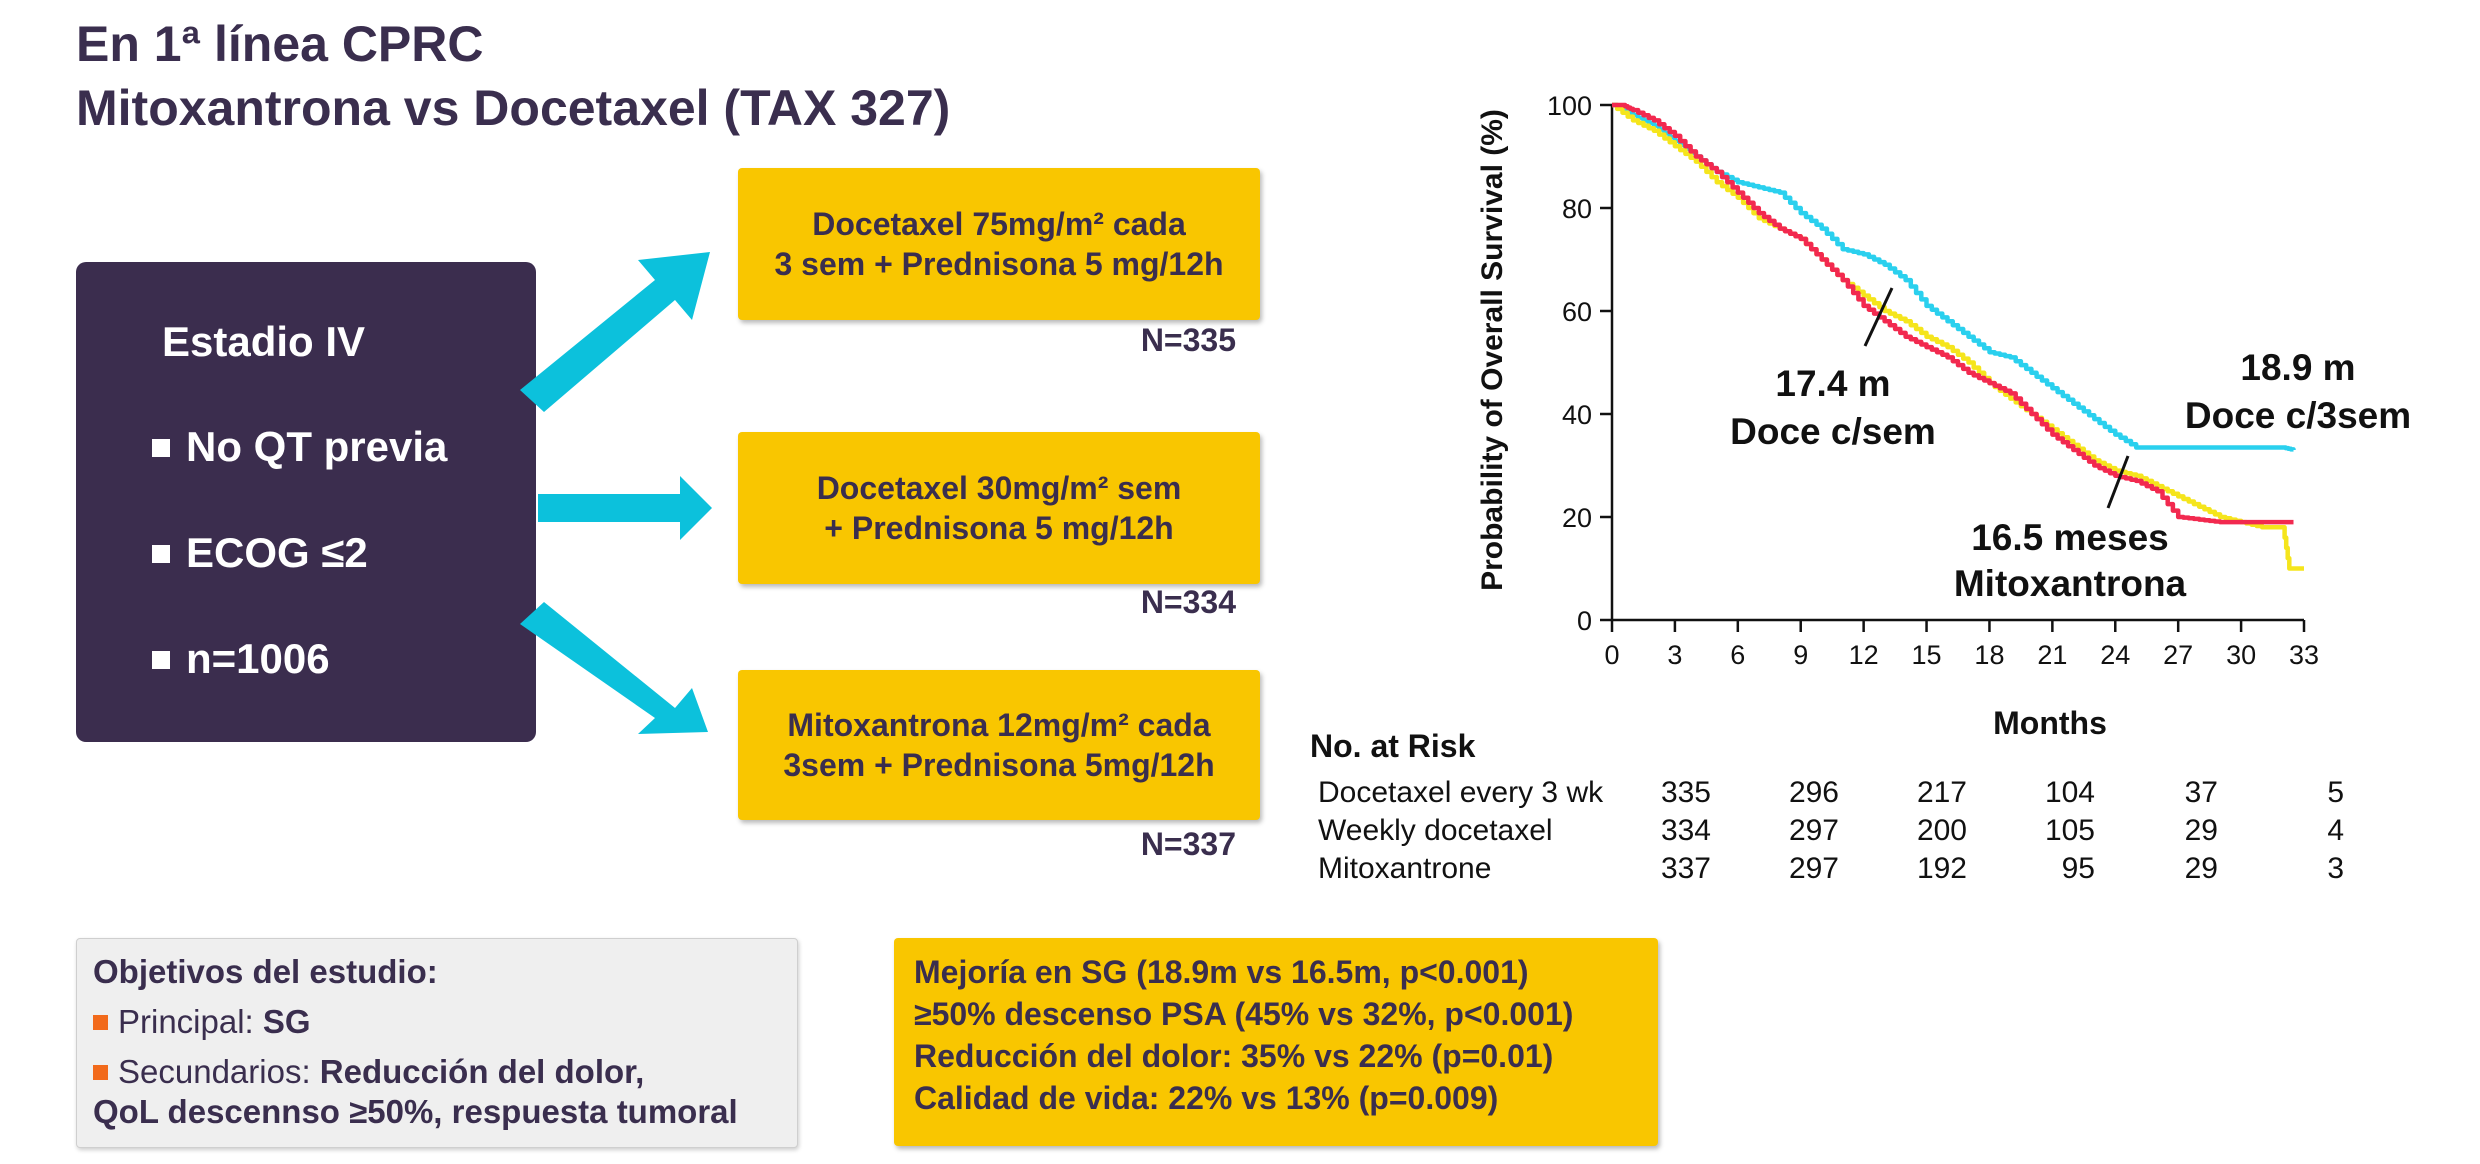 The height and width of the screenshot is (1164, 2480). Describe the element at coordinates (2070, 583) in the screenshot. I see `annotation-mito-label: Mitoxantrona` at that location.